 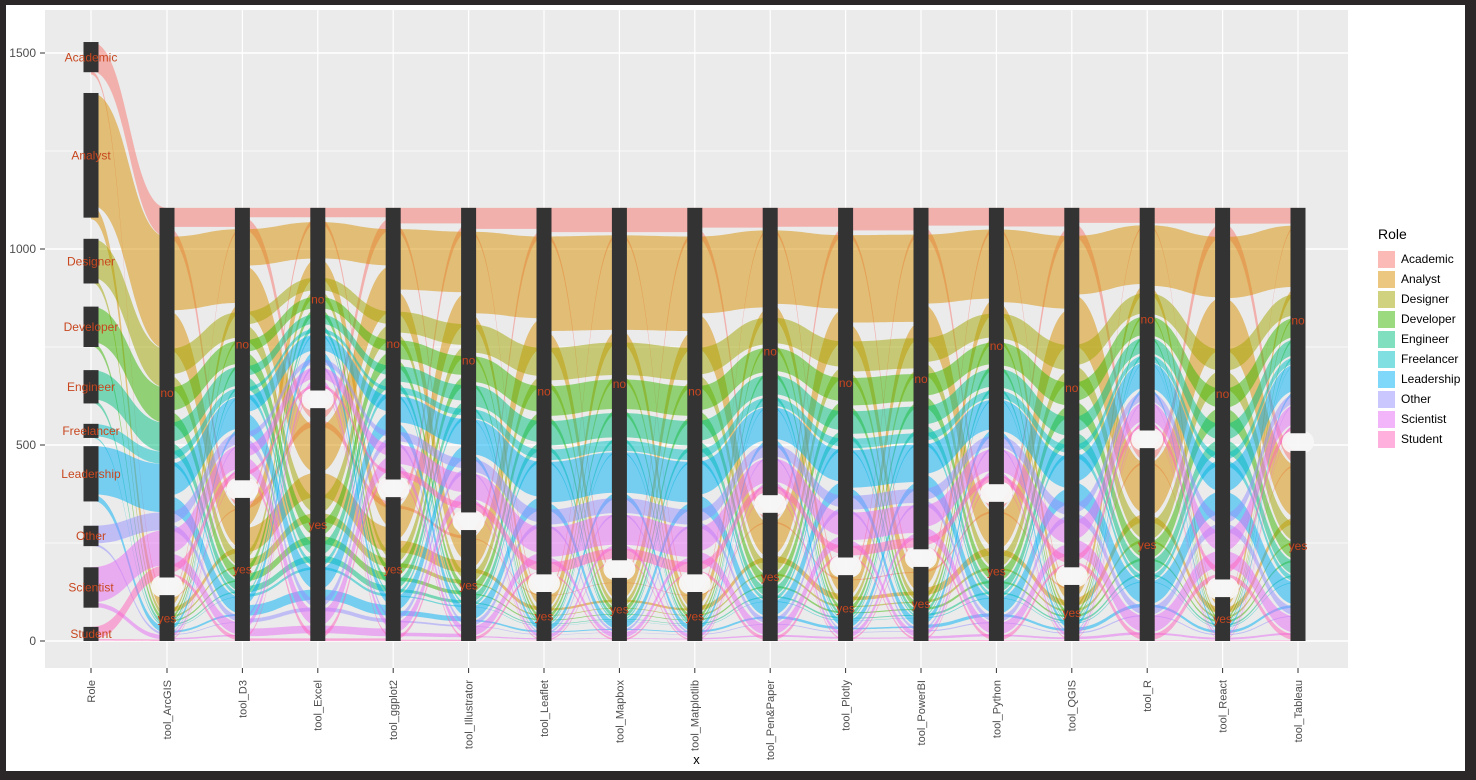 I want to click on stratum-gap-blob, so click(x=1147, y=439).